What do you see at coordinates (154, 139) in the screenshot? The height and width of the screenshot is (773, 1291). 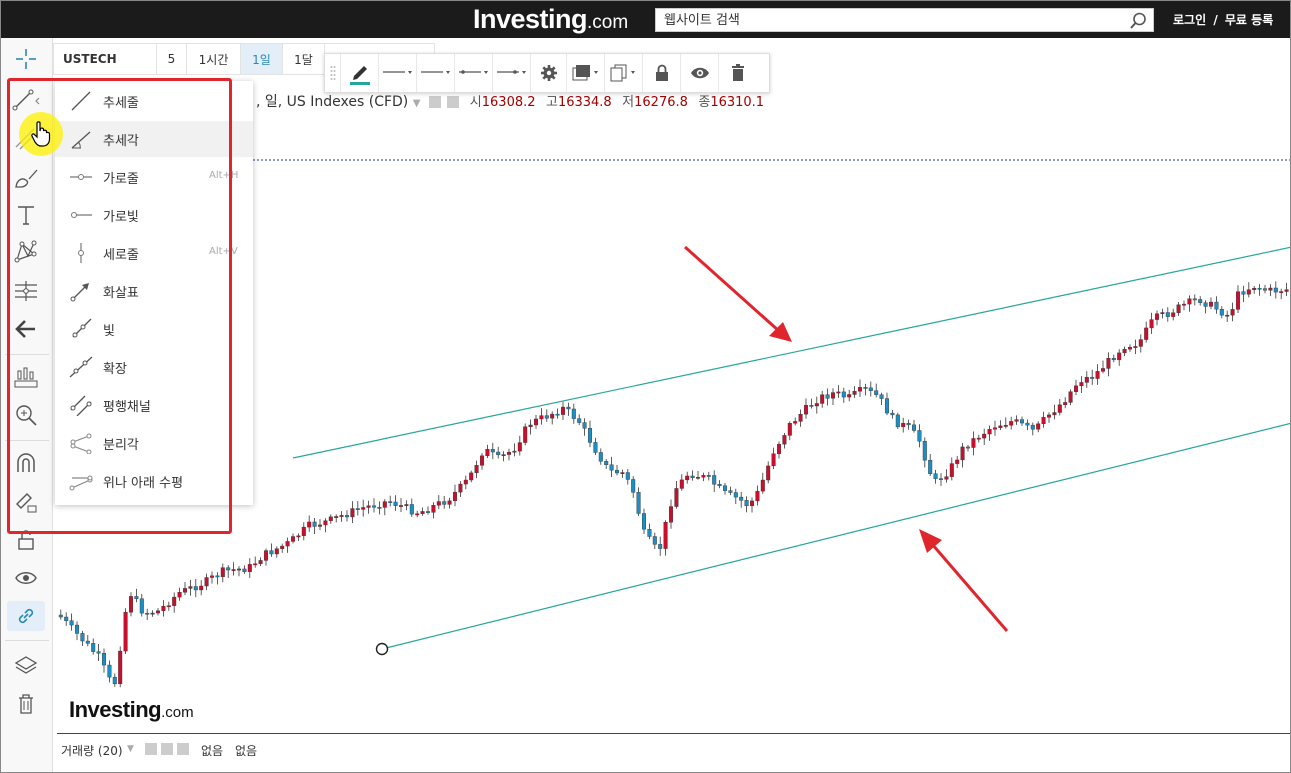 I see `menu-item-trend-angle: 추세각` at bounding box center [154, 139].